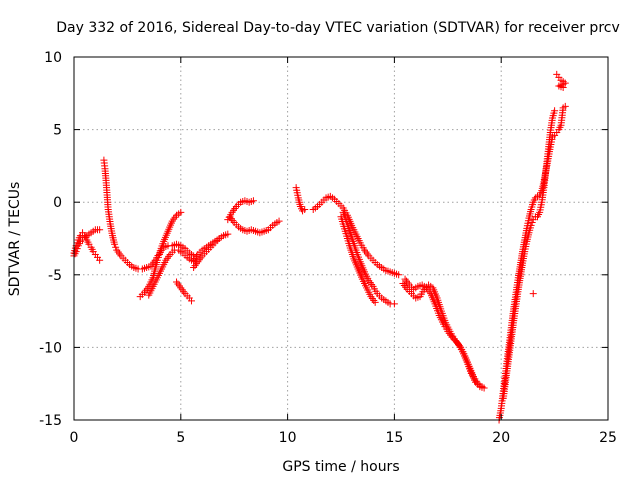  Describe the element at coordinates (74, 438) in the screenshot. I see `x-tick-label: 0` at that location.